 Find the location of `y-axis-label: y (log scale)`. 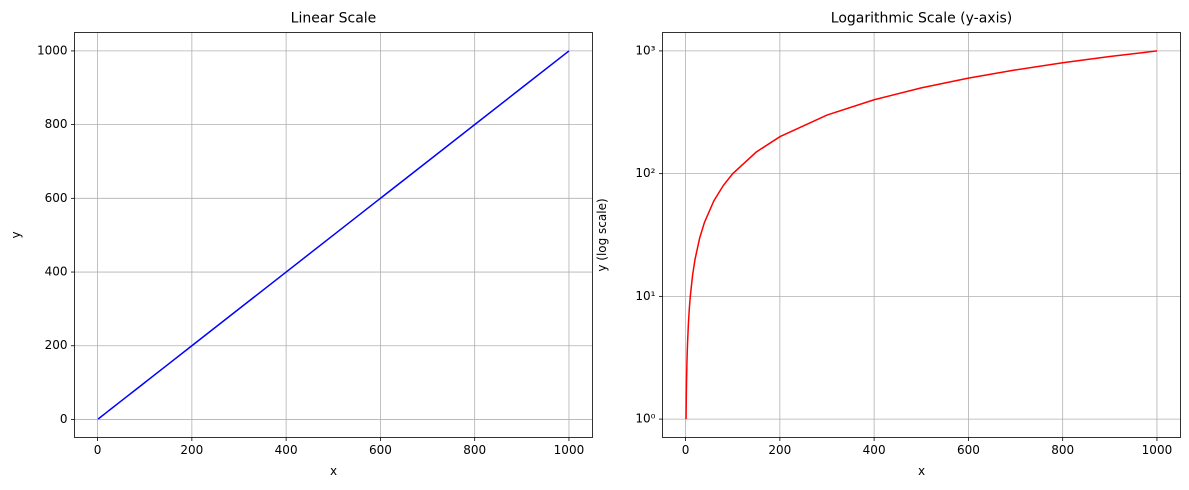

y-axis-label: y (log scale) is located at coordinates (602, 234).